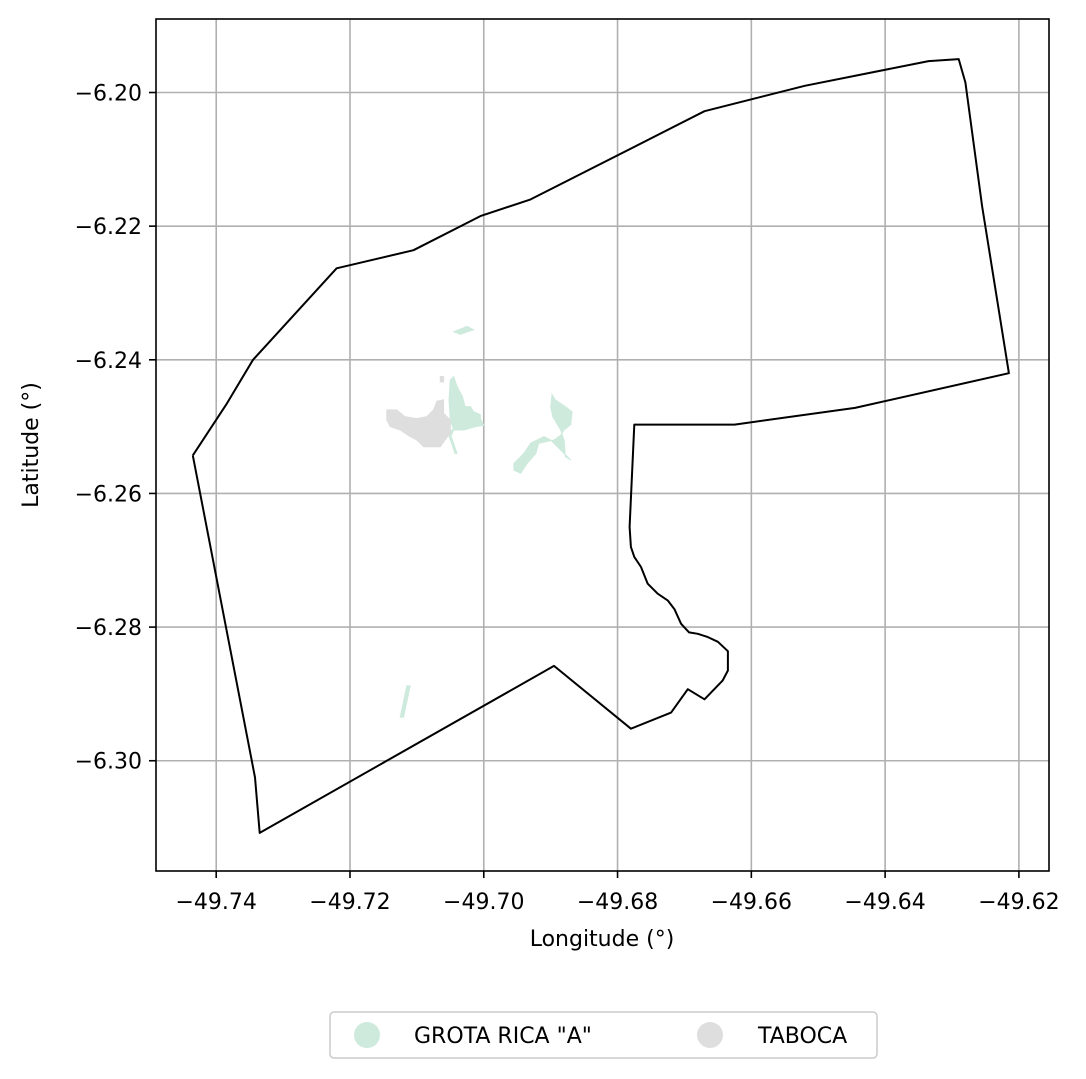 The height and width of the screenshot is (1079, 1086). What do you see at coordinates (503, 1036) in the screenshot?
I see `legend-label-grota-rica: GROTA RICA "A"` at bounding box center [503, 1036].